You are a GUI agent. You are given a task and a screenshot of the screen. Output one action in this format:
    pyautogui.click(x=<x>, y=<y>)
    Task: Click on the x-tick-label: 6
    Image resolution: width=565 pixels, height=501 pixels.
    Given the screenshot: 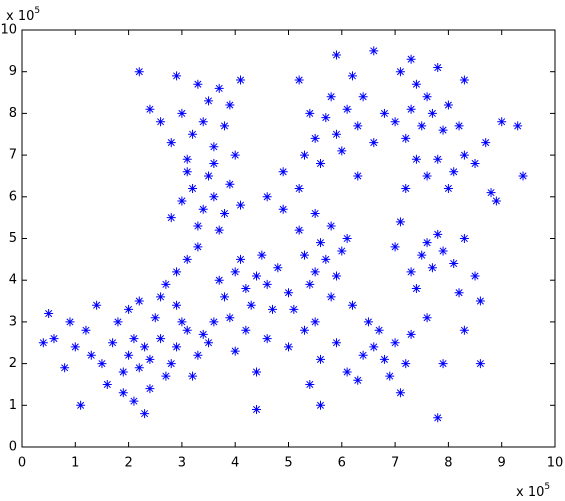 What is the action you would take?
    pyautogui.click(x=342, y=463)
    